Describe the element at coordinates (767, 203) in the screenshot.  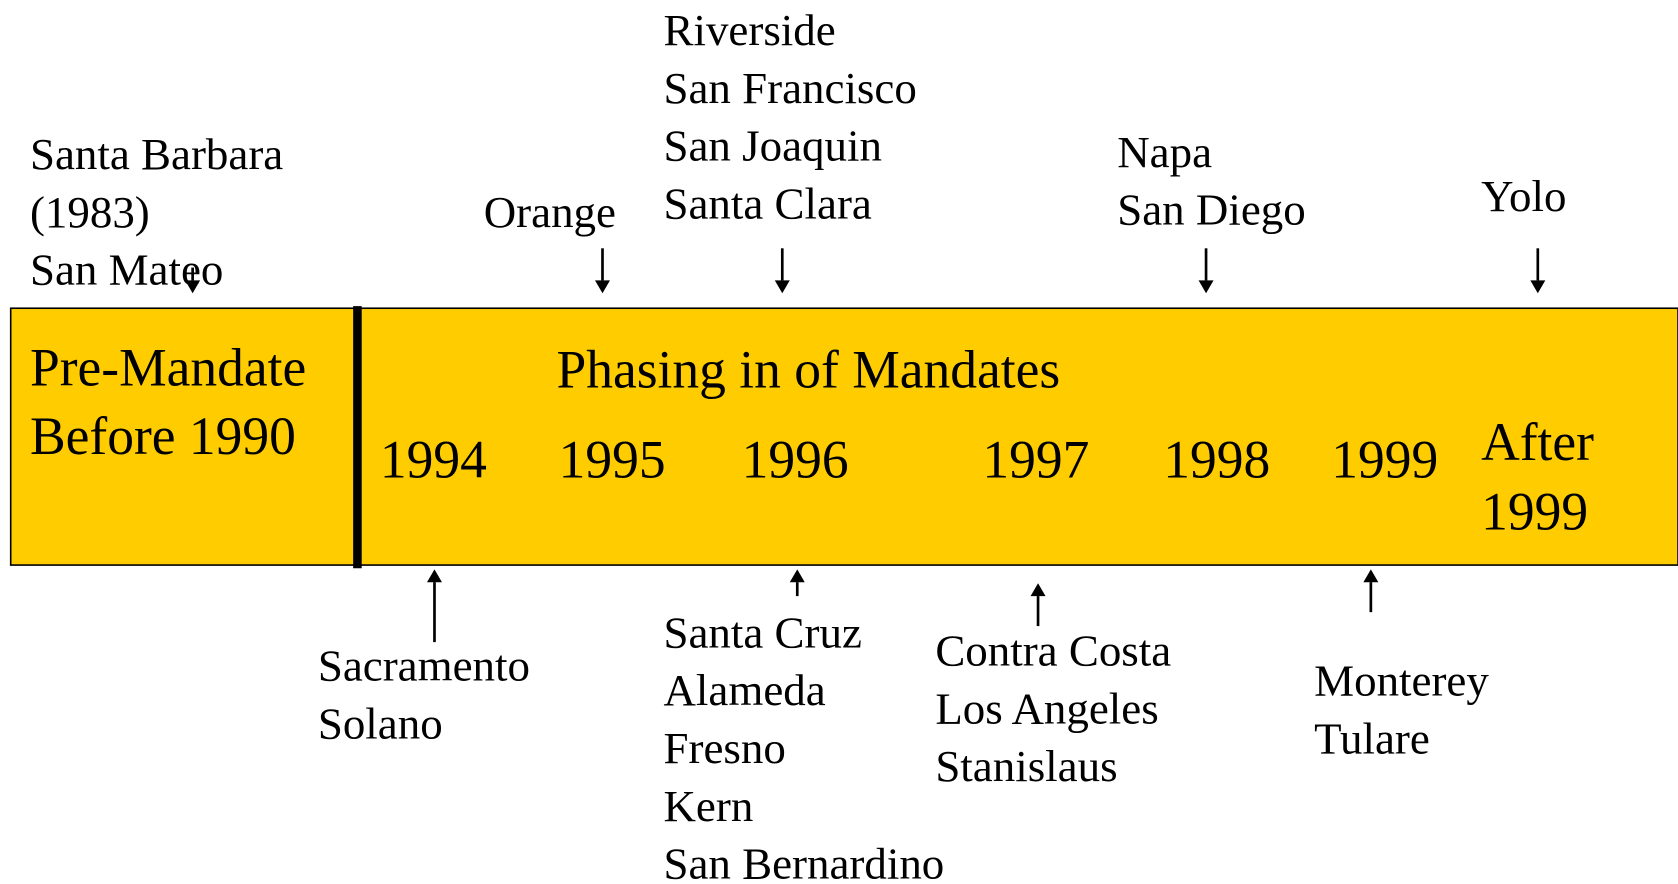
I see `county-label: Santa Clara` at that location.